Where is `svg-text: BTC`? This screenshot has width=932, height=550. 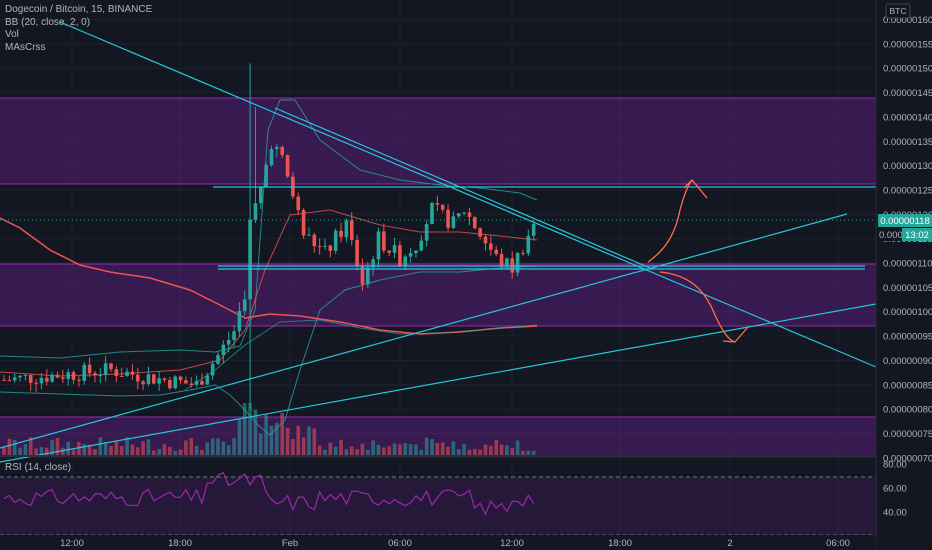 svg-text: BTC is located at coordinates (898, 11).